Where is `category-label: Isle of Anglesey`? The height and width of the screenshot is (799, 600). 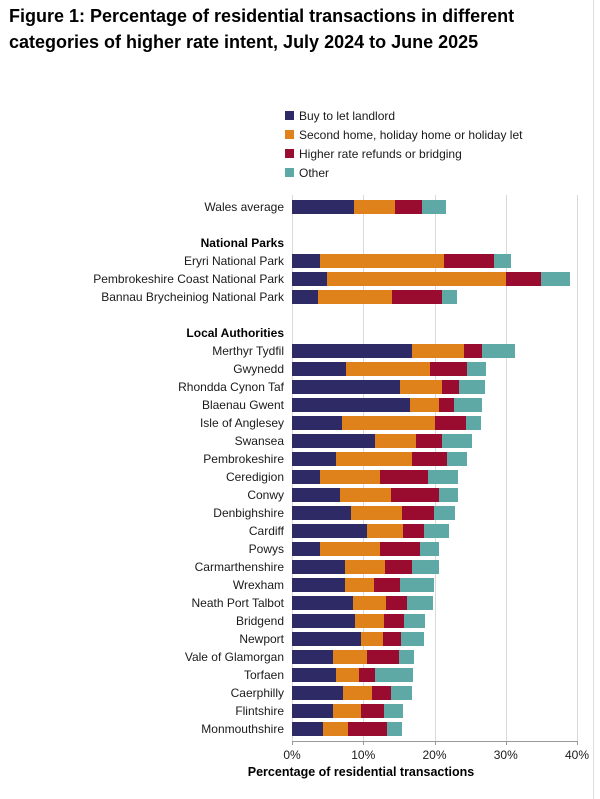
category-label: Isle of Anglesey is located at coordinates (241, 423).